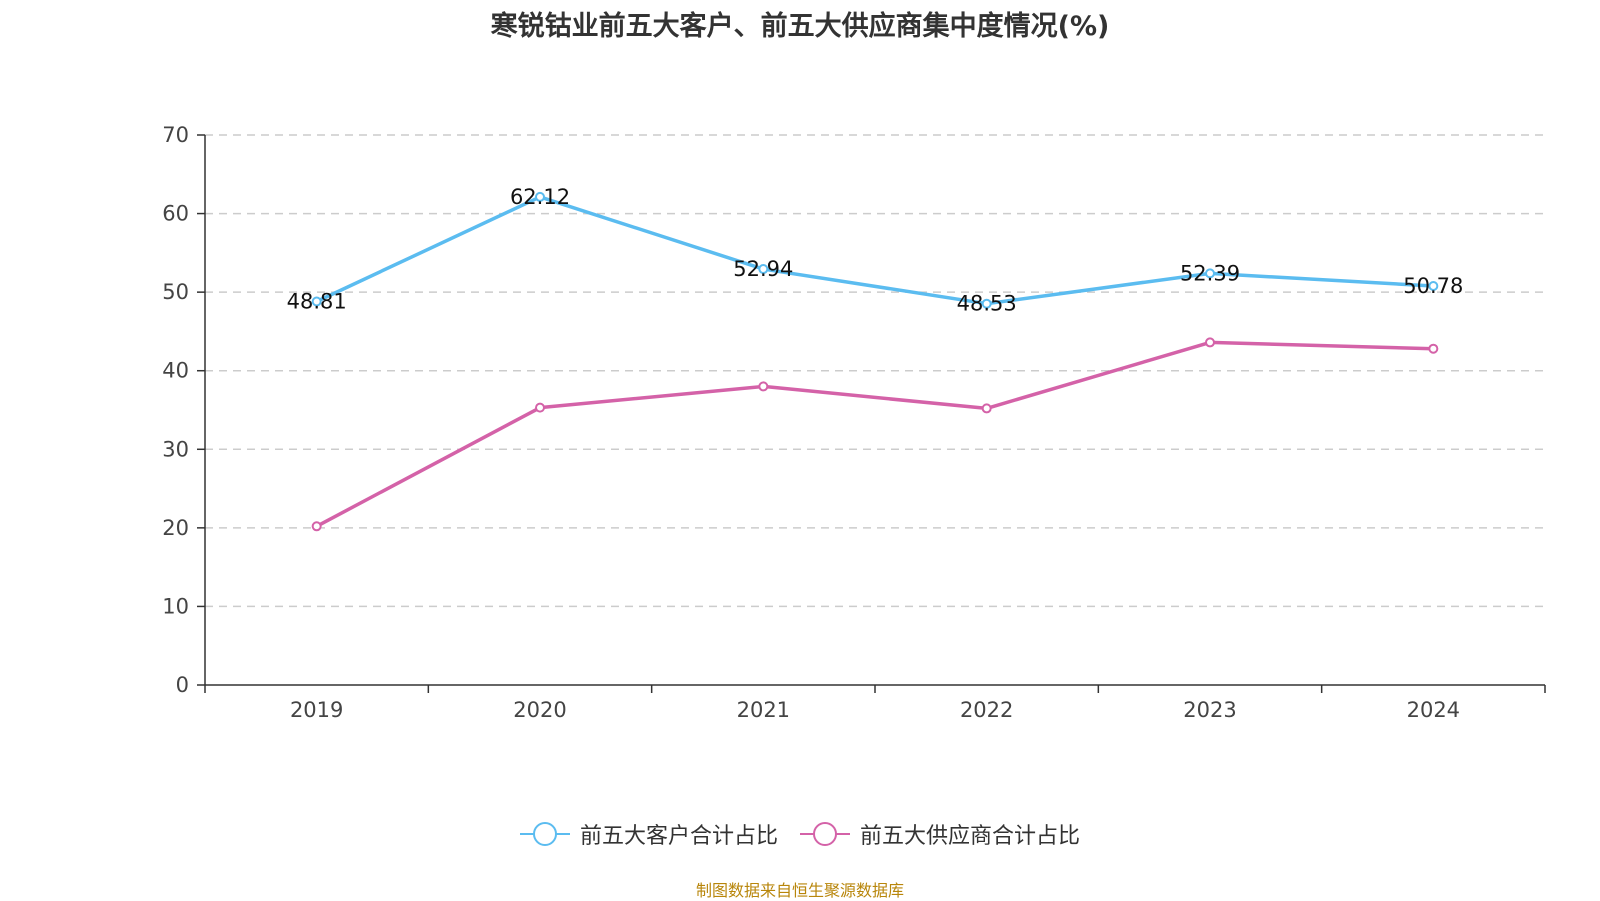  I want to click on legend-label-customers: 前五大客户合计占比, so click(678, 836).